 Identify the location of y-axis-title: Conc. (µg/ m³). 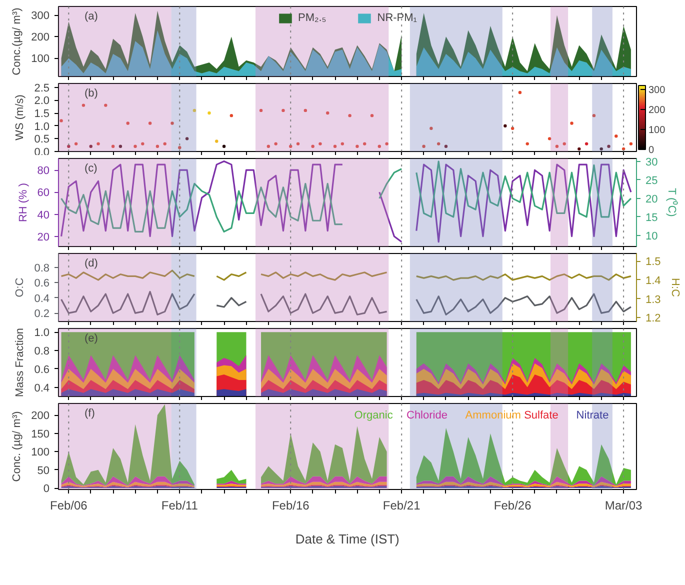
(17, 446).